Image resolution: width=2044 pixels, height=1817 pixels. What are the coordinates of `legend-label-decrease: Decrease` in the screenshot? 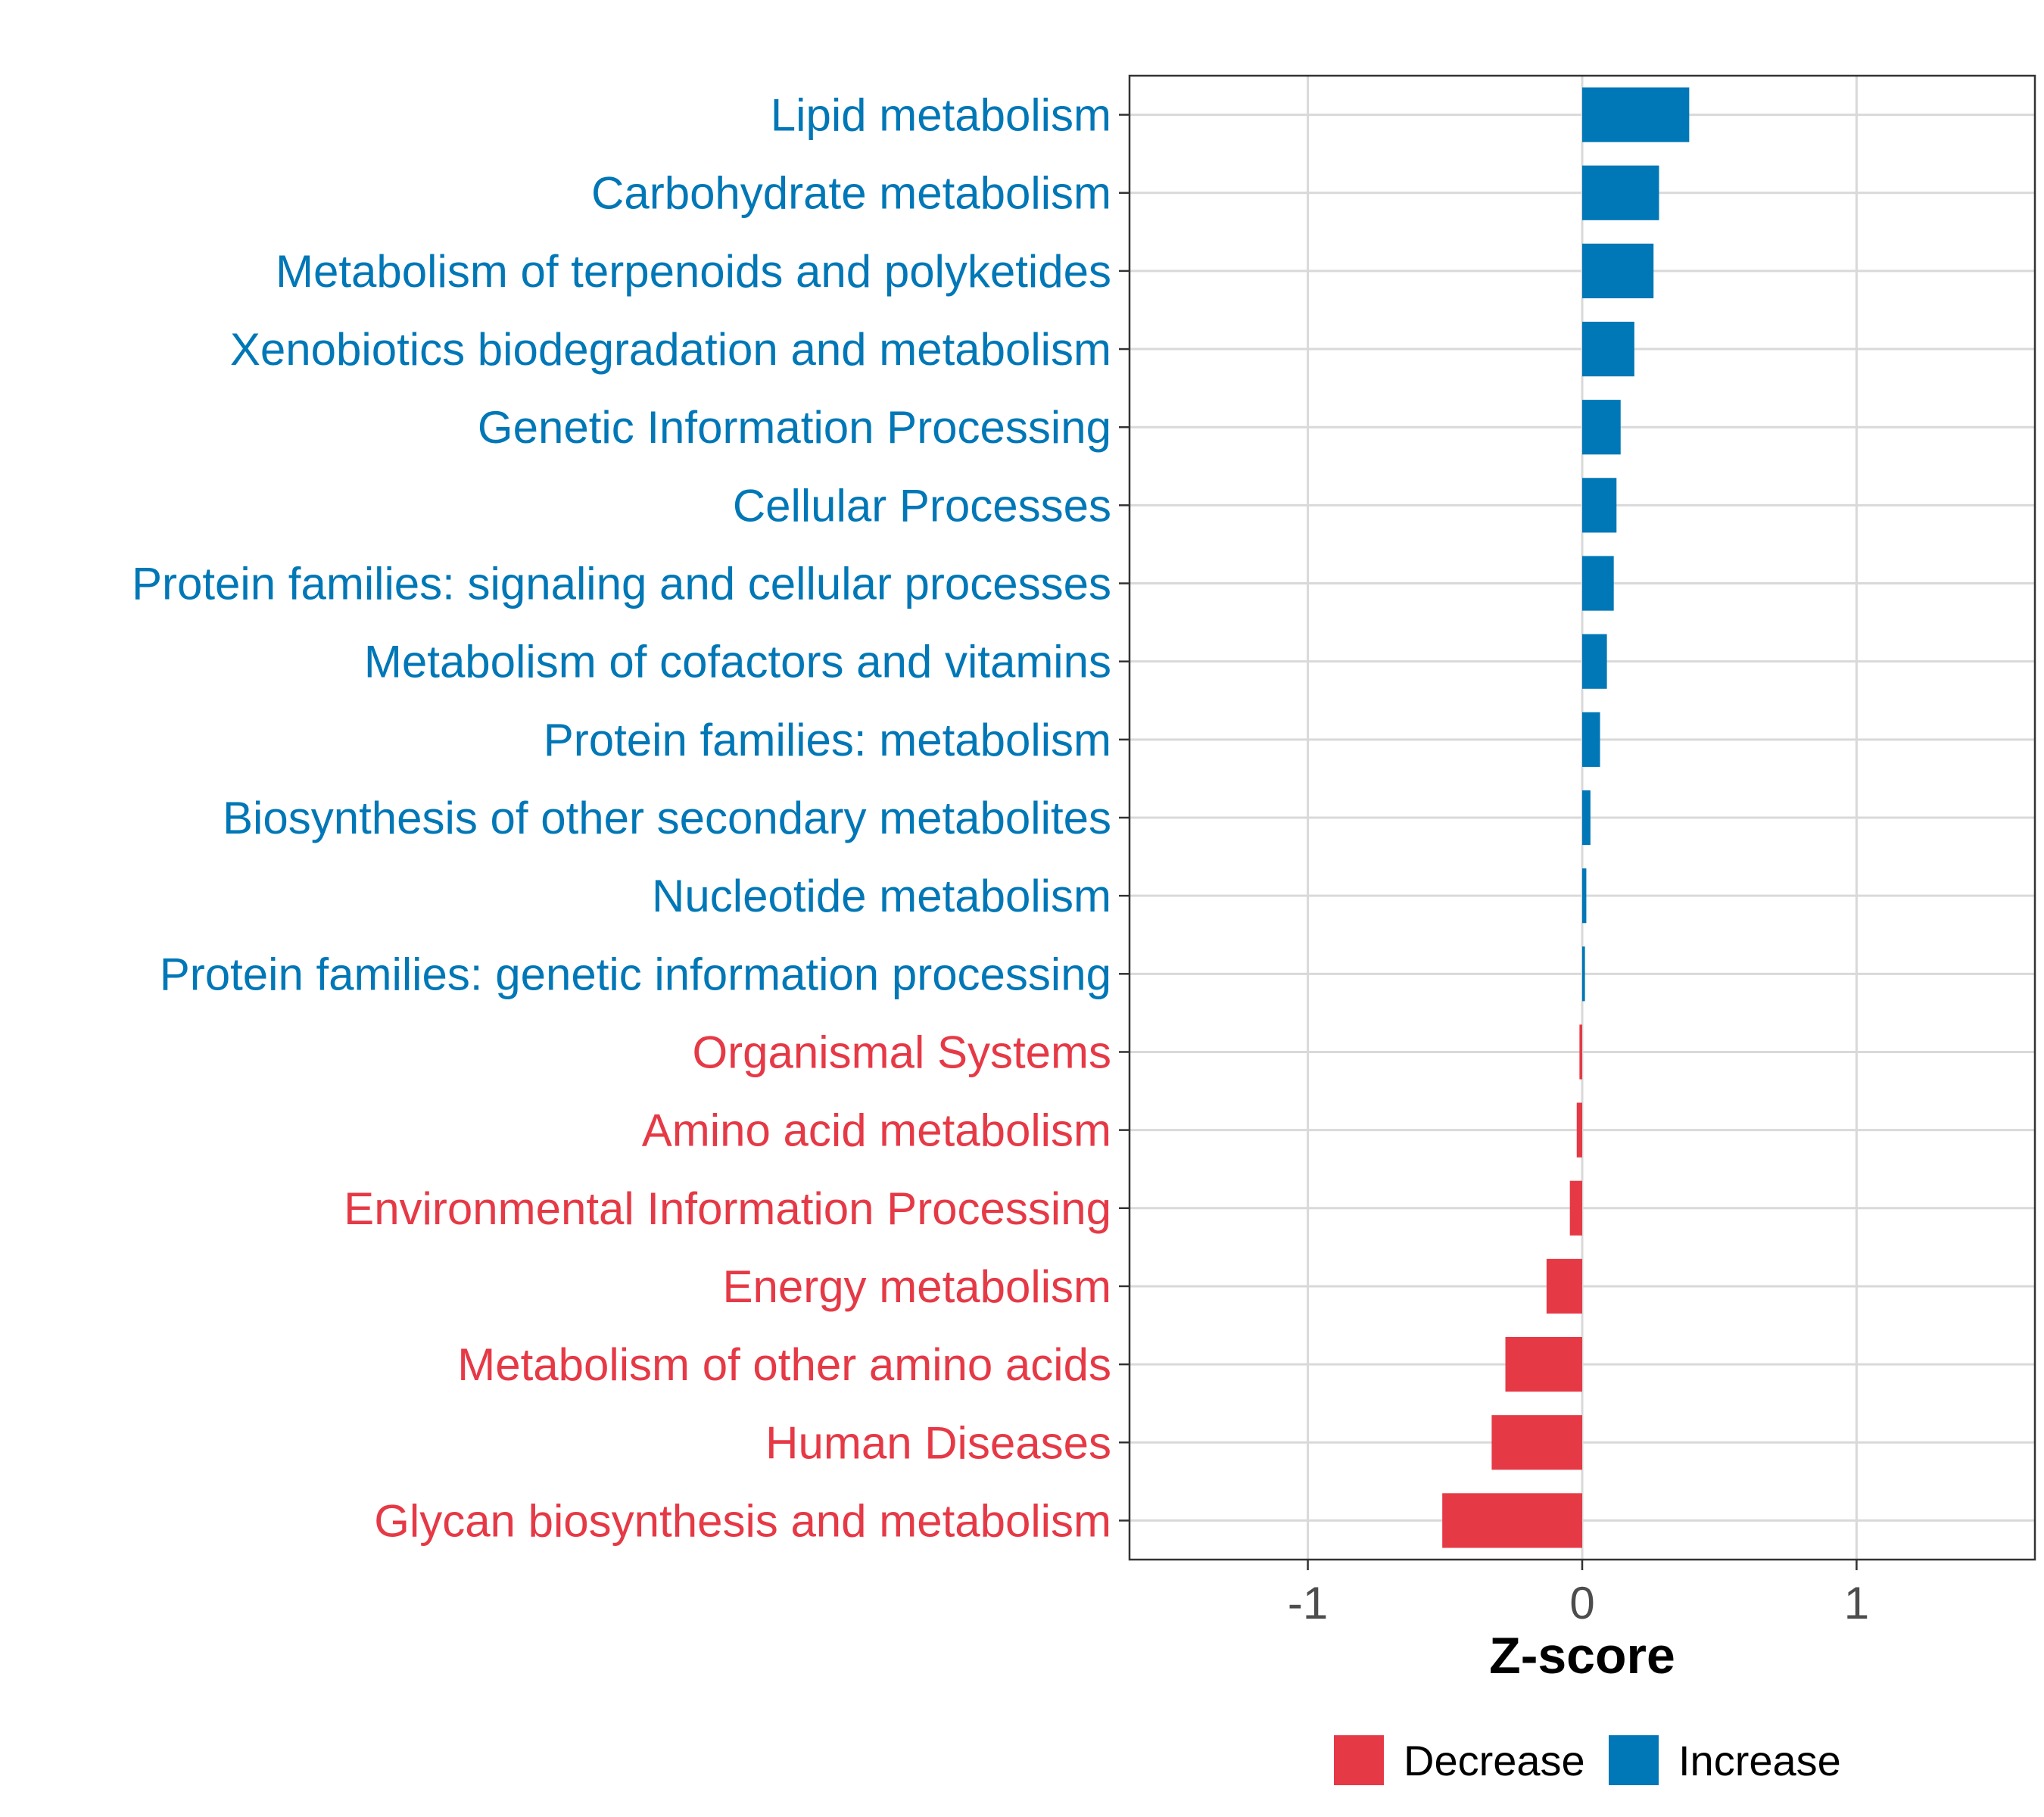 It's located at (1494, 1760).